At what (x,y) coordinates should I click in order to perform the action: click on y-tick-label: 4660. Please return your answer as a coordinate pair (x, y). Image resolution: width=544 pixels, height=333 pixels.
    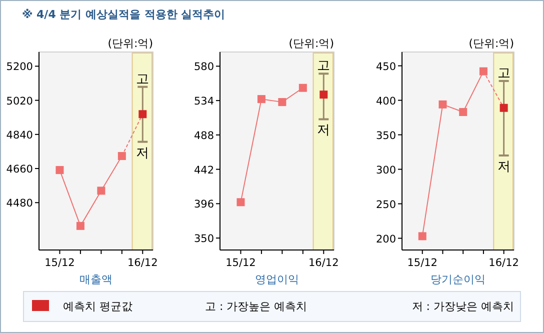
    Looking at the image, I should click on (19, 170).